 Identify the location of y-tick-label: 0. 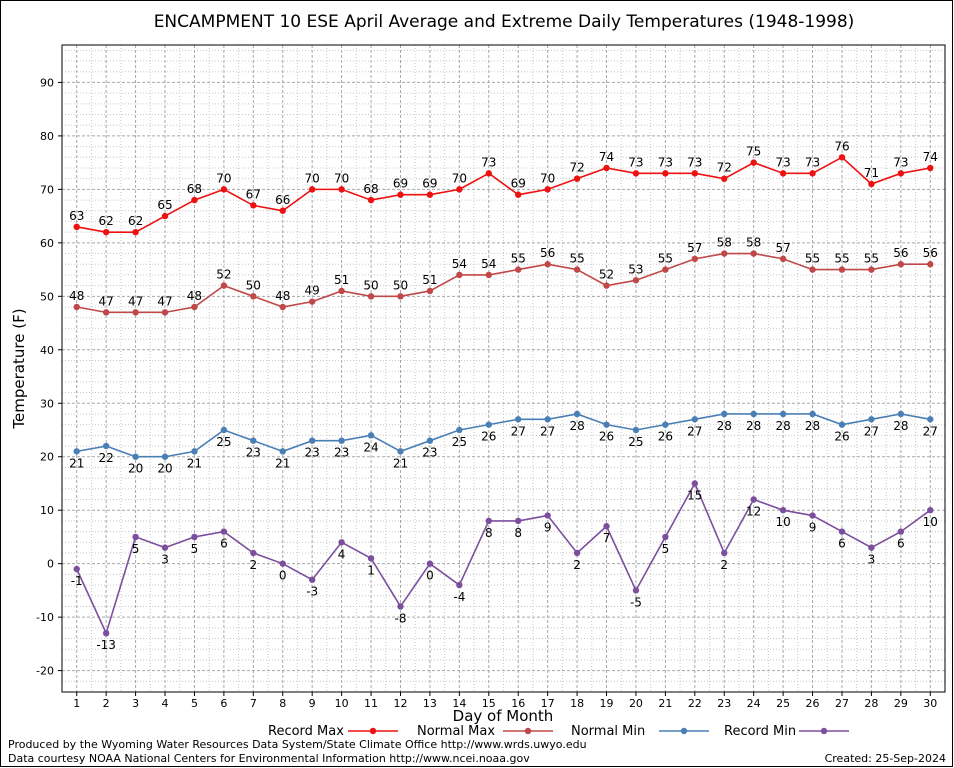
(50, 564).